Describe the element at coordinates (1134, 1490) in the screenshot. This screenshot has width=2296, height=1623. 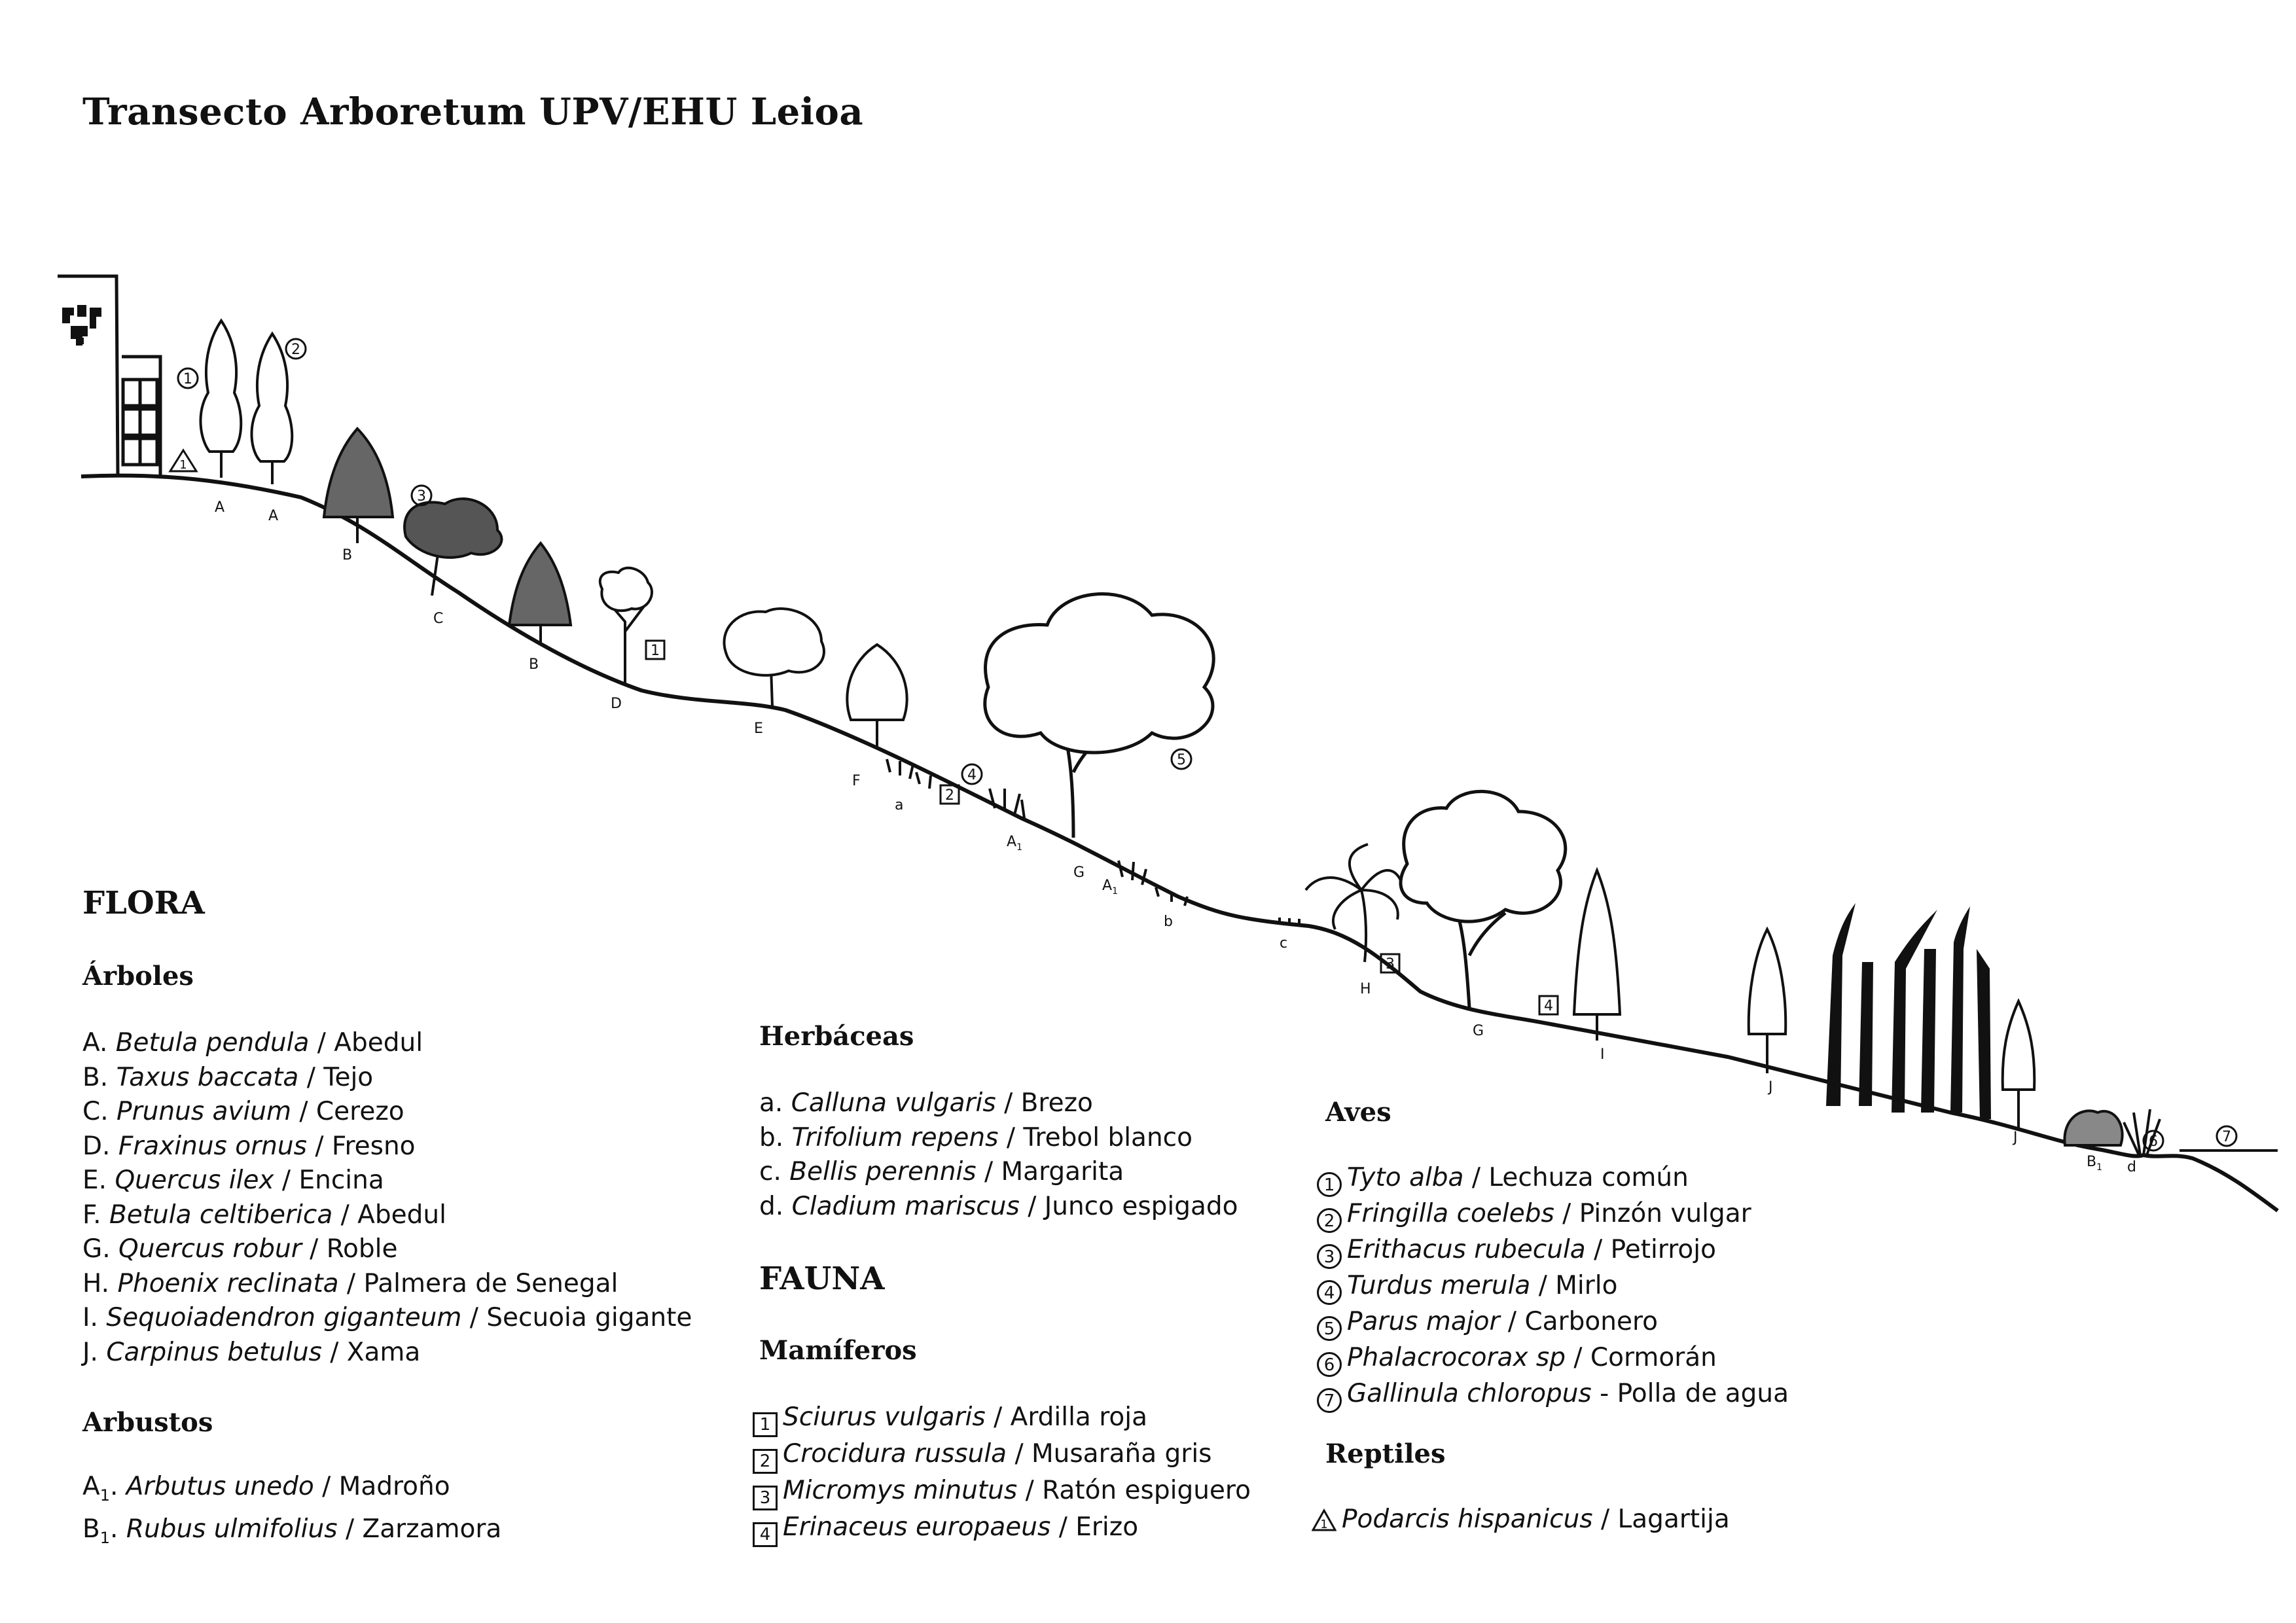
I see `common-name: / Ratón espiguero` at that location.